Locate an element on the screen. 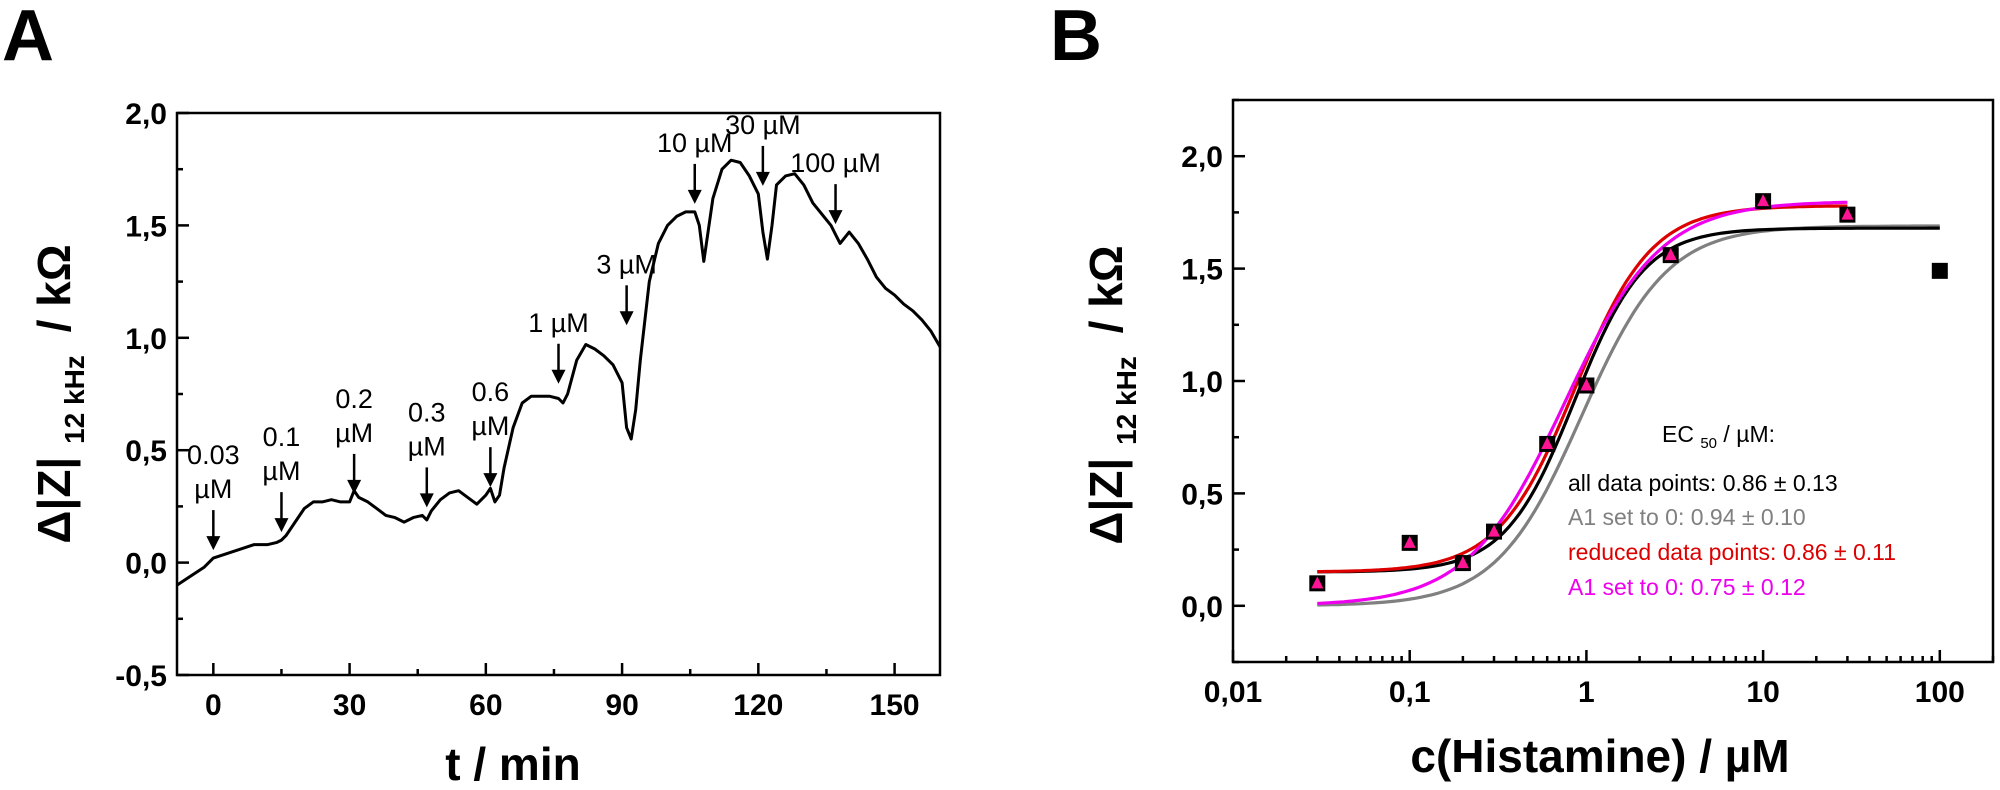  concentration-label: 0.6 is located at coordinates (491, 392).